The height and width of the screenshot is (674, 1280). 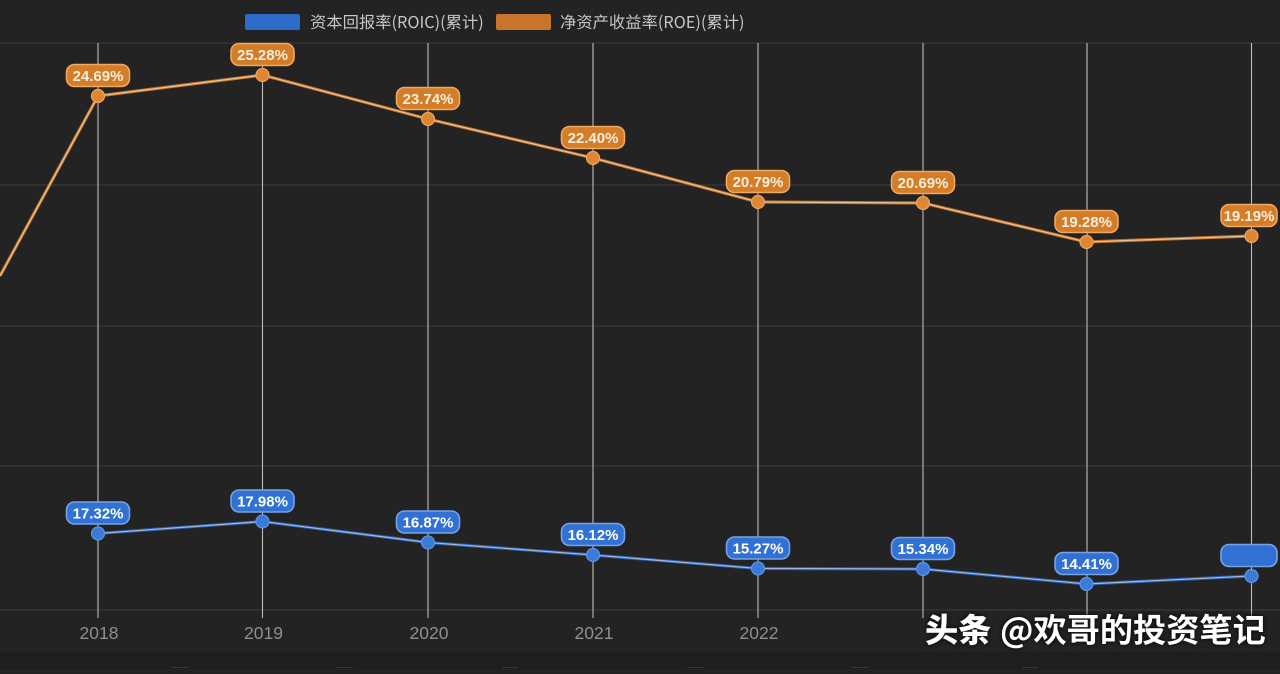 I want to click on svg-text: 16.12%, so click(x=593, y=535).